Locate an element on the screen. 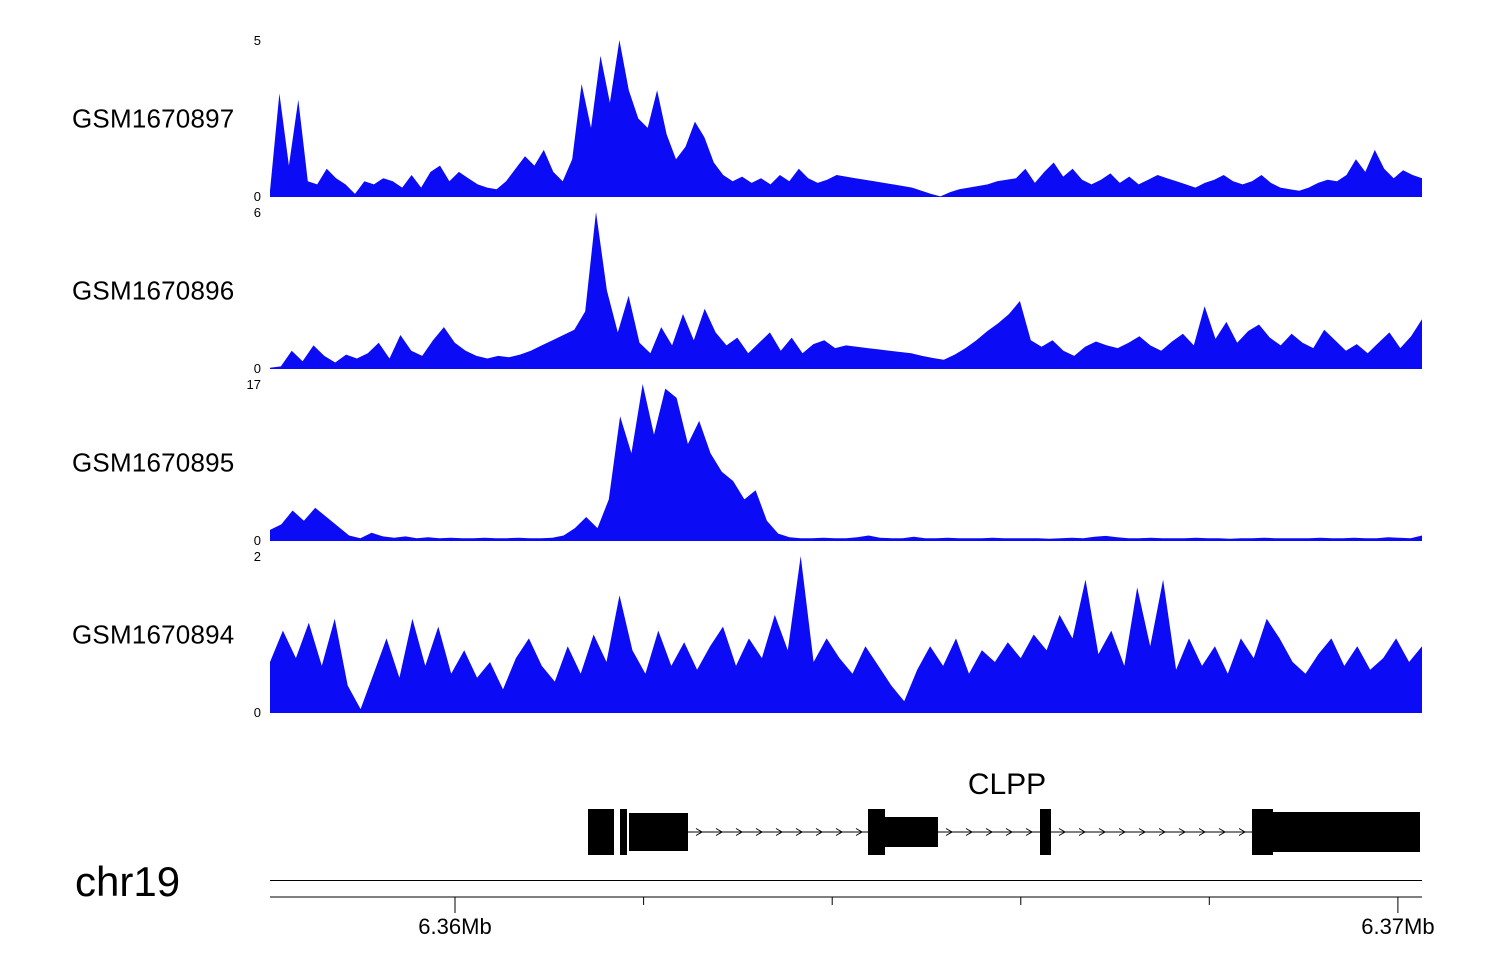  y-max-label: 6 is located at coordinates (257, 212).